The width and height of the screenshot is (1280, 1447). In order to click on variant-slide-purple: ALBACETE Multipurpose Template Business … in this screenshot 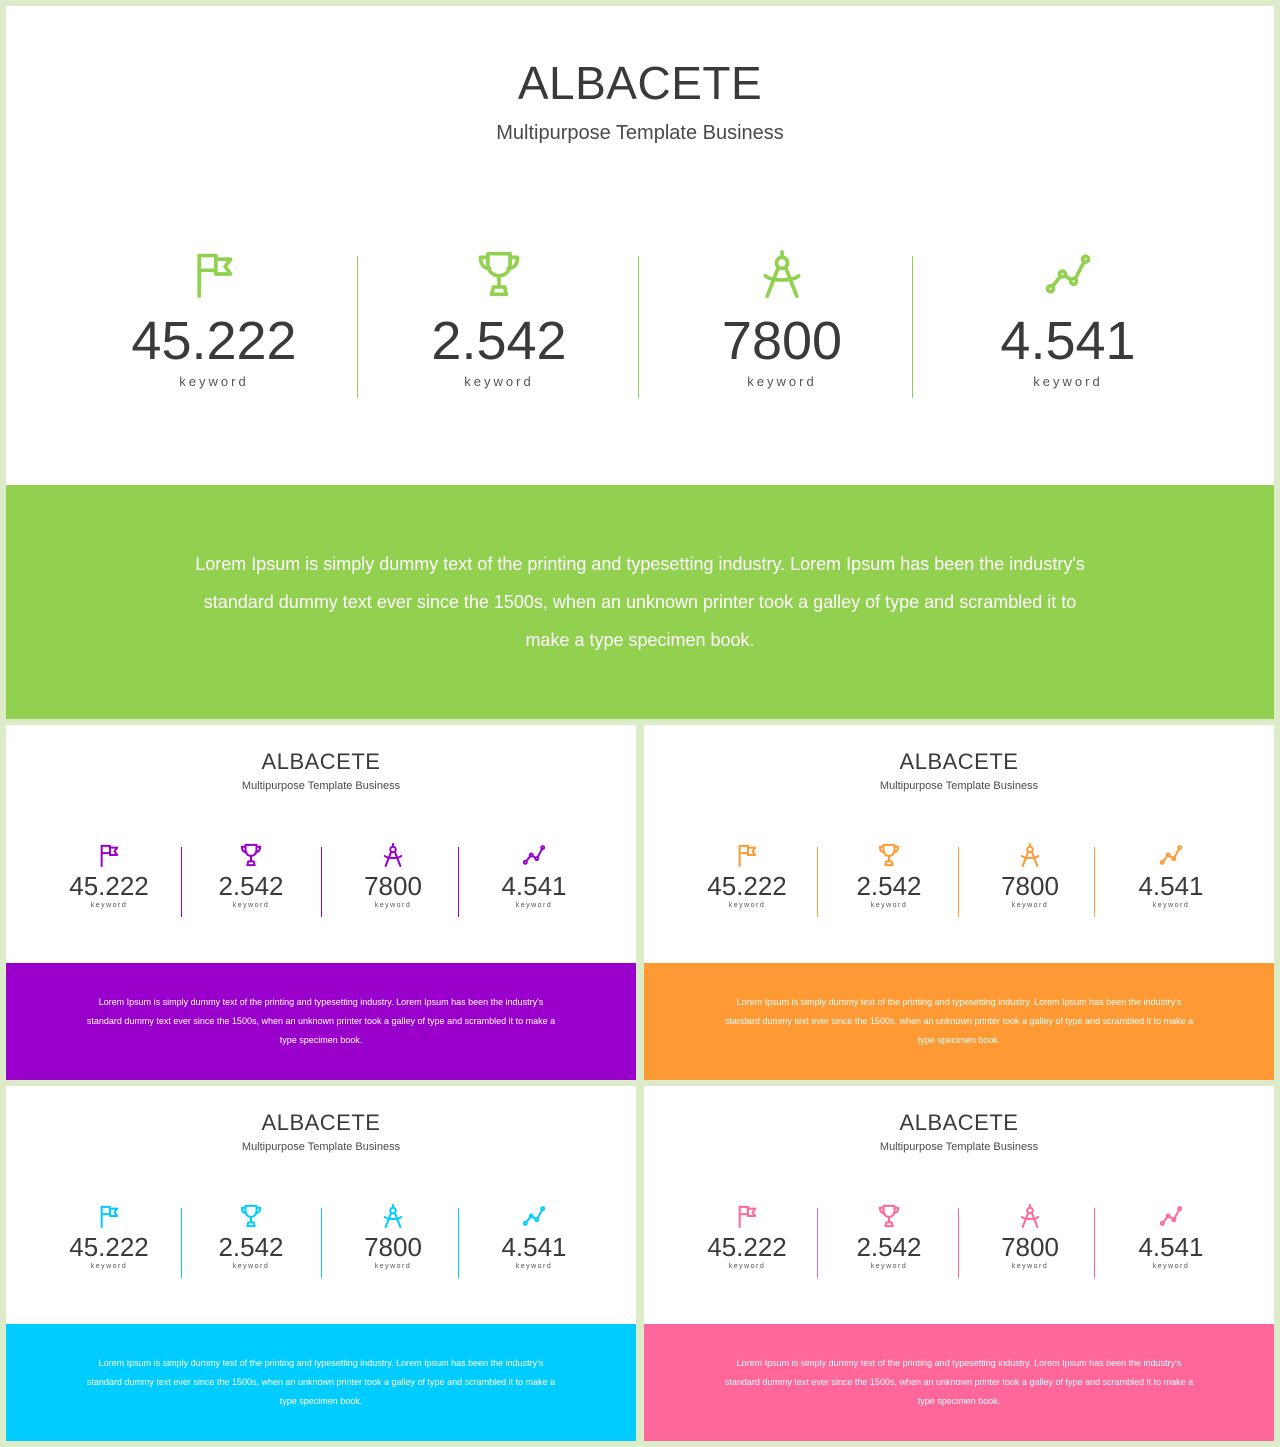, I will do `click(321, 902)`.